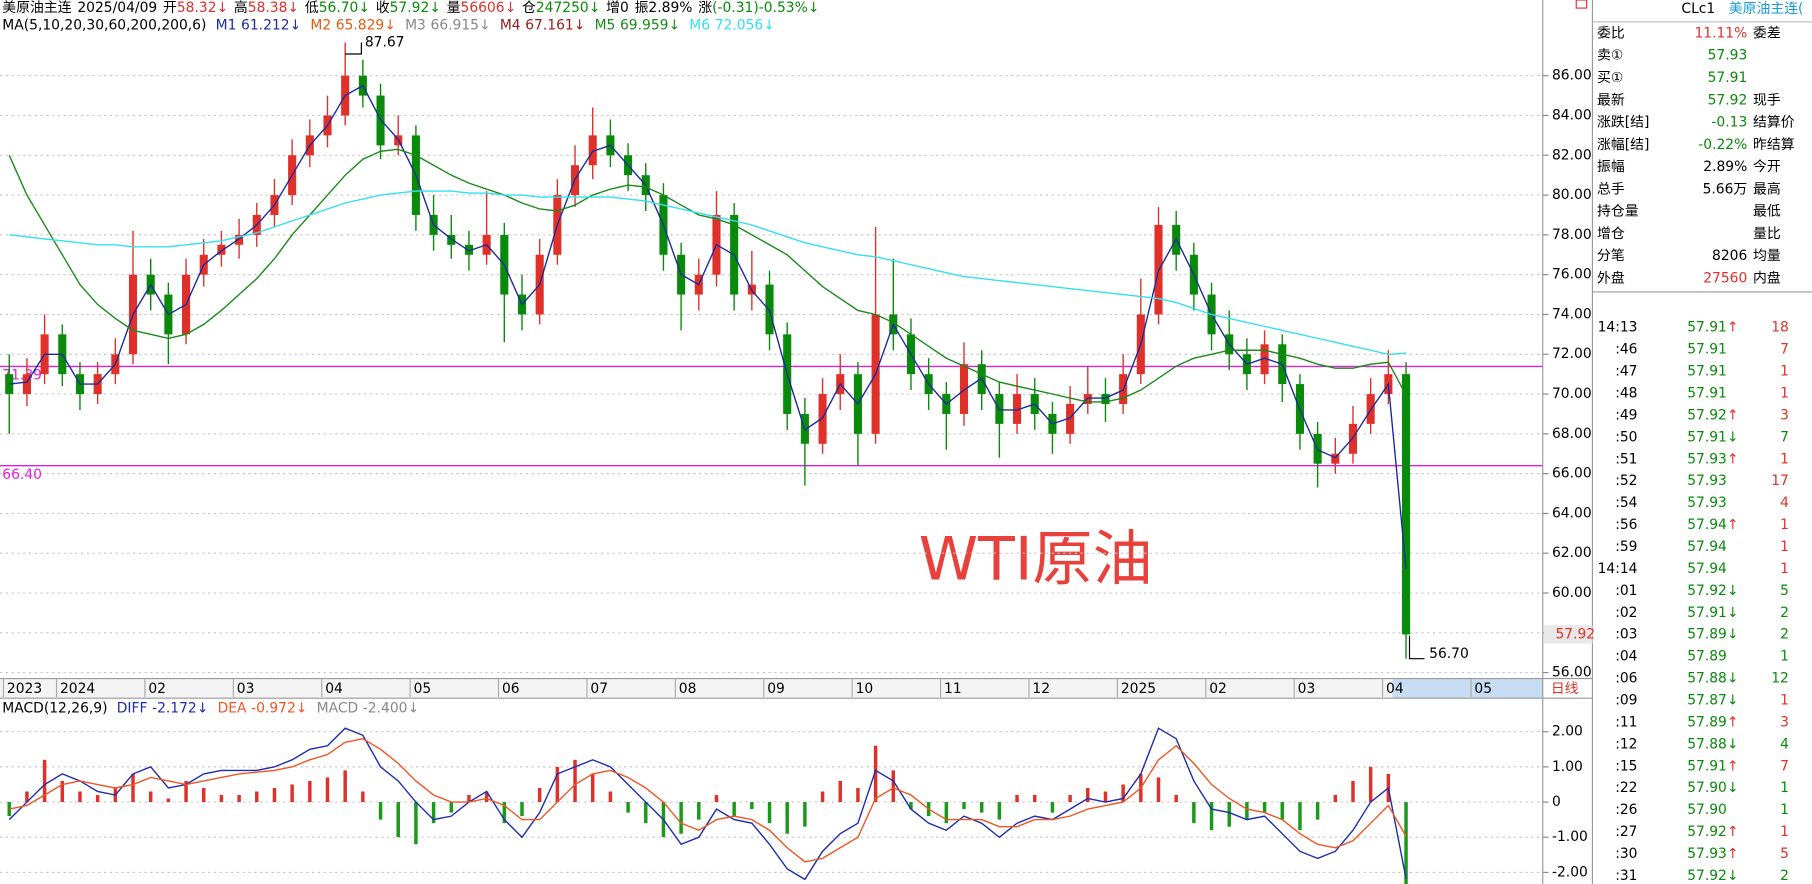  Describe the element at coordinates (1784, 876) in the screenshot. I see `tick-volume: 2` at that location.